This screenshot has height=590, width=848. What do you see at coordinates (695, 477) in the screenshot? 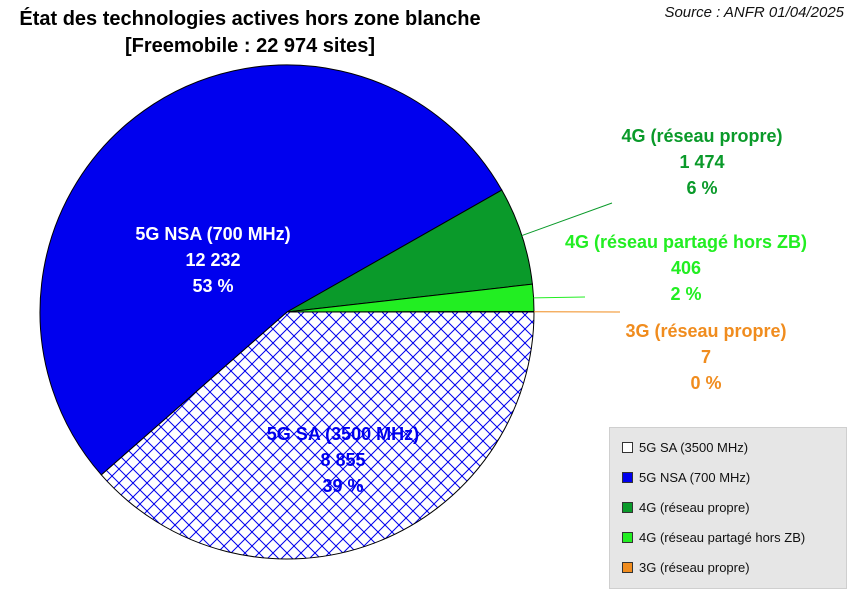
I see `legend-label: 5G NSA (700 MHz)` at bounding box center [695, 477].